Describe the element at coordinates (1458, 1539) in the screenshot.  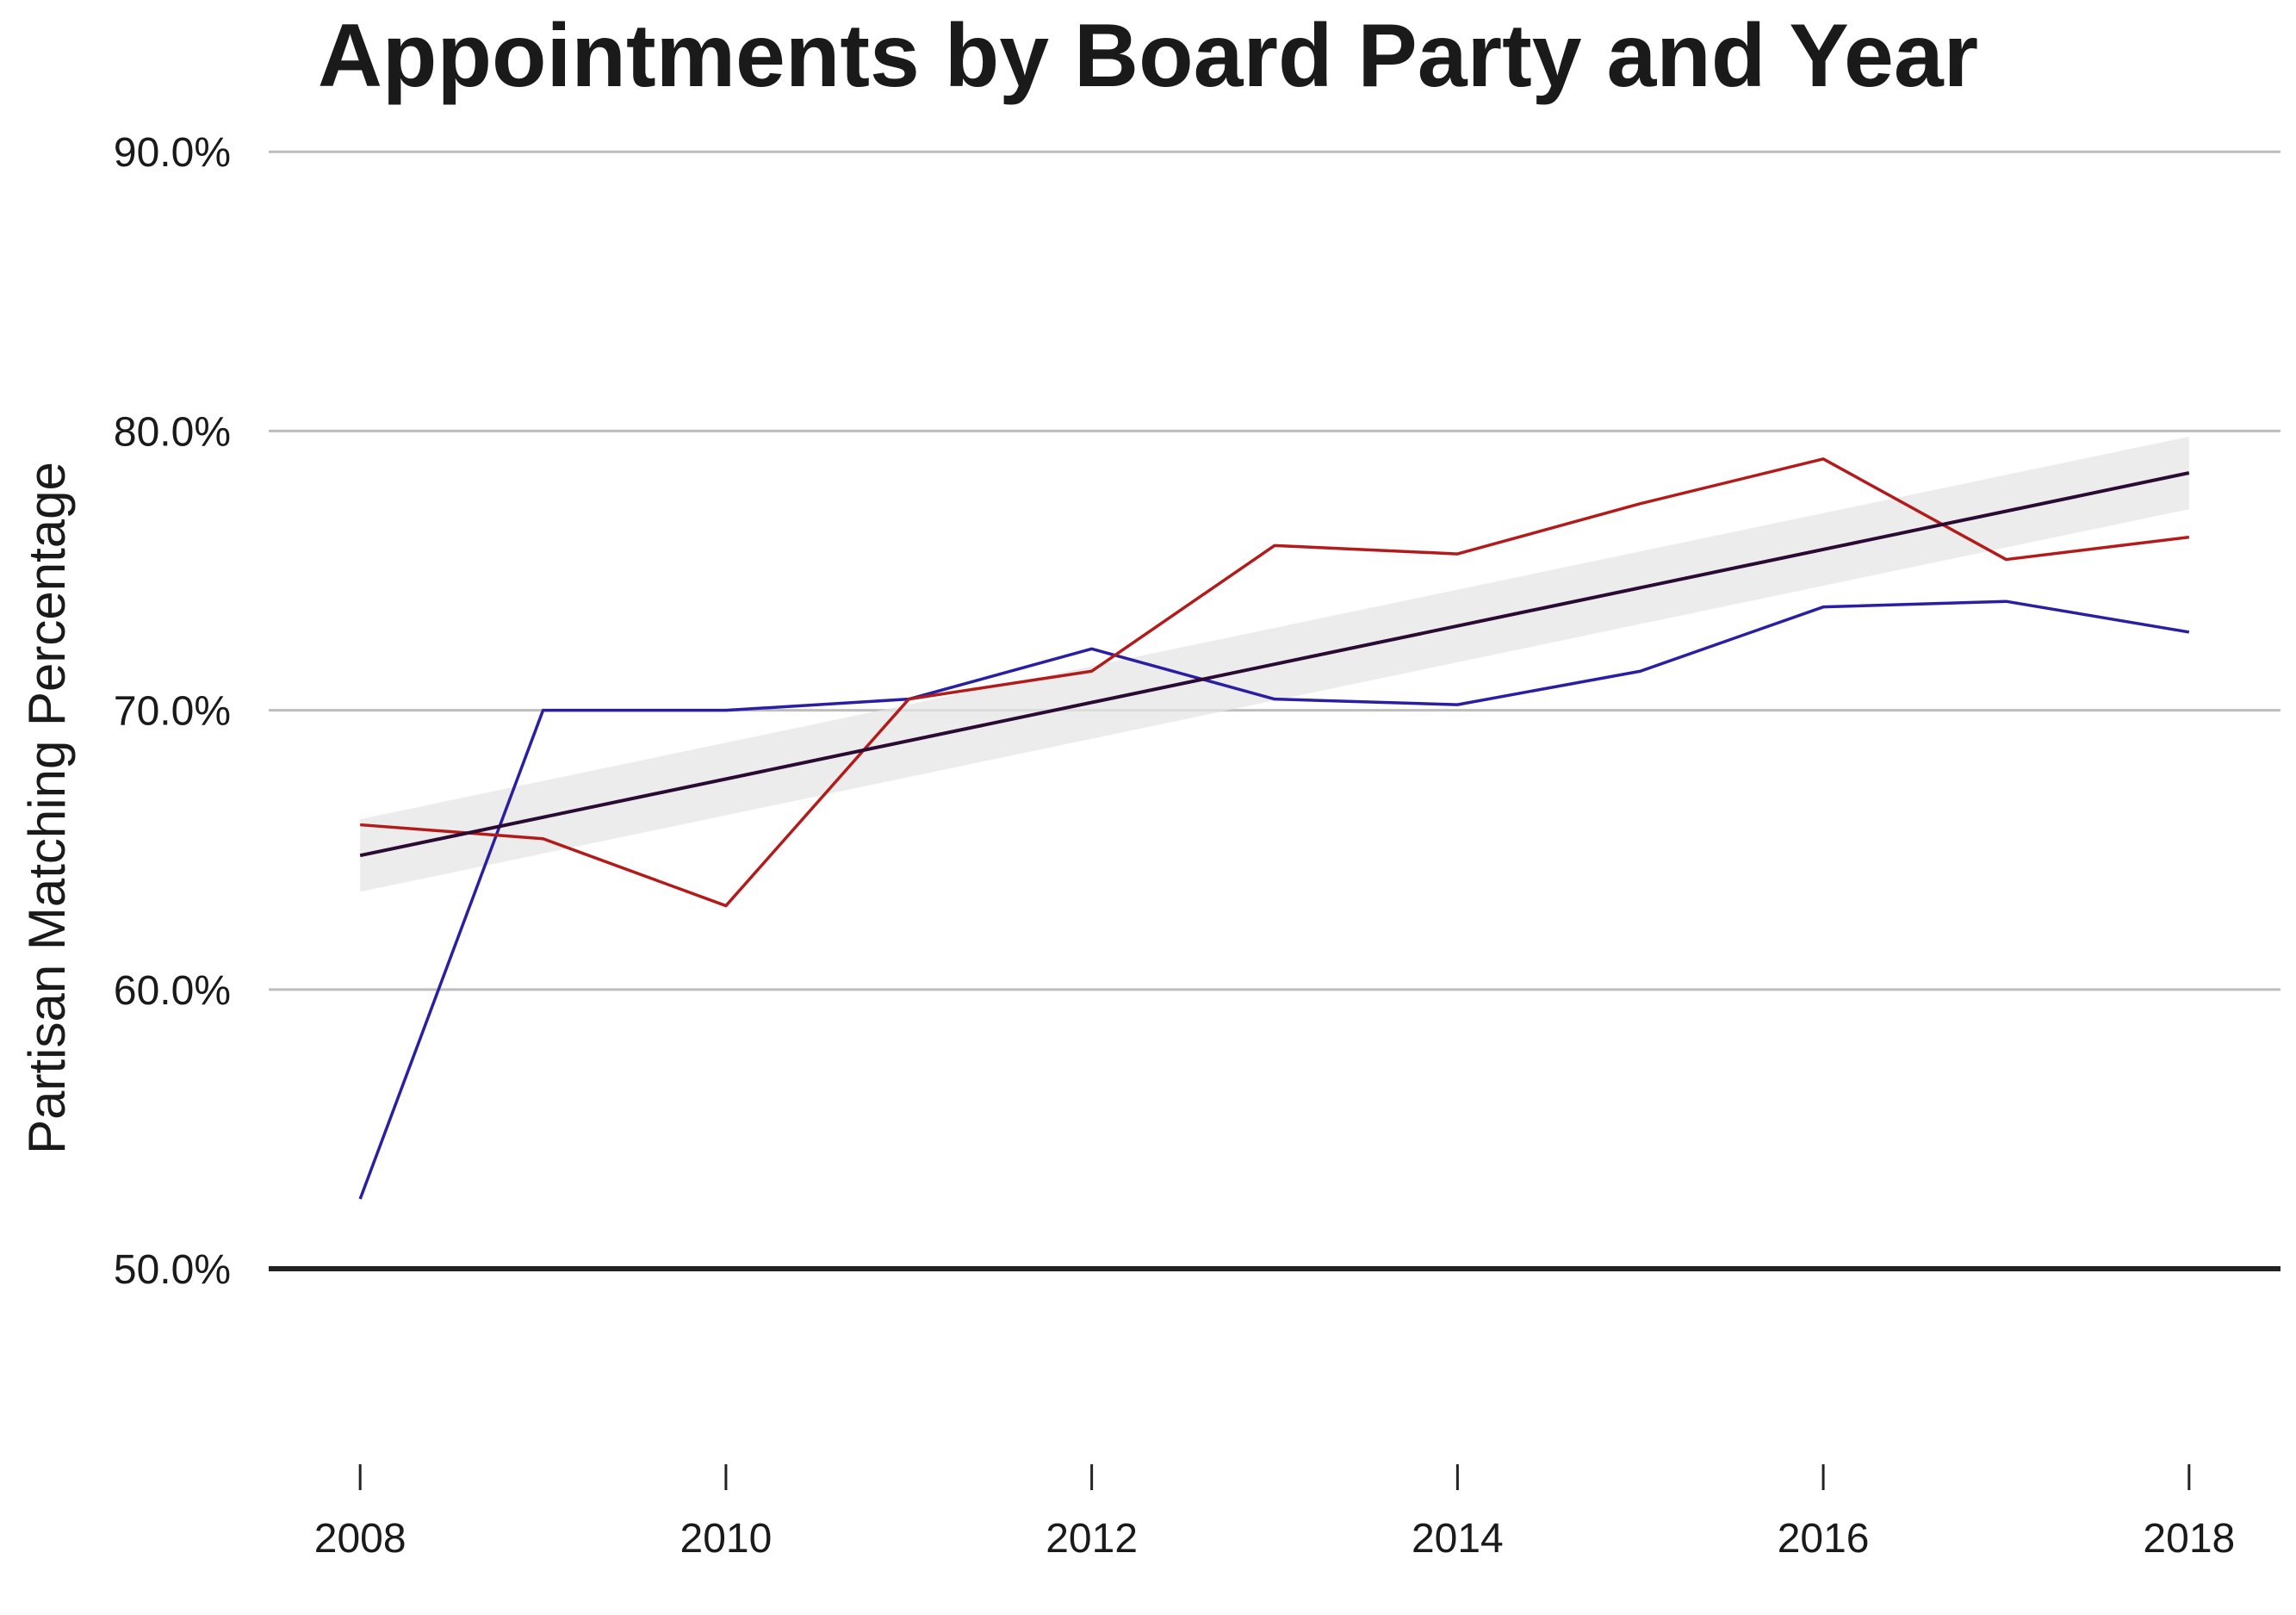
I see `x-tick-label: 2014` at that location.